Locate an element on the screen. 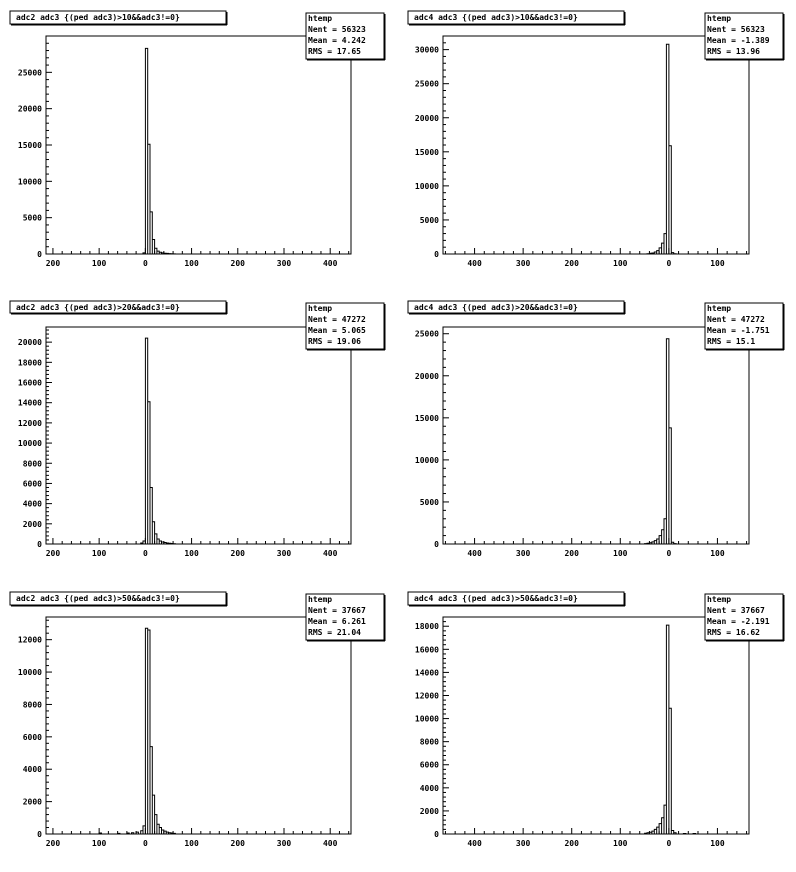  chart-title: adc2 adc3 {(ped adc3)>20&&adc3!=0} is located at coordinates (98, 307).